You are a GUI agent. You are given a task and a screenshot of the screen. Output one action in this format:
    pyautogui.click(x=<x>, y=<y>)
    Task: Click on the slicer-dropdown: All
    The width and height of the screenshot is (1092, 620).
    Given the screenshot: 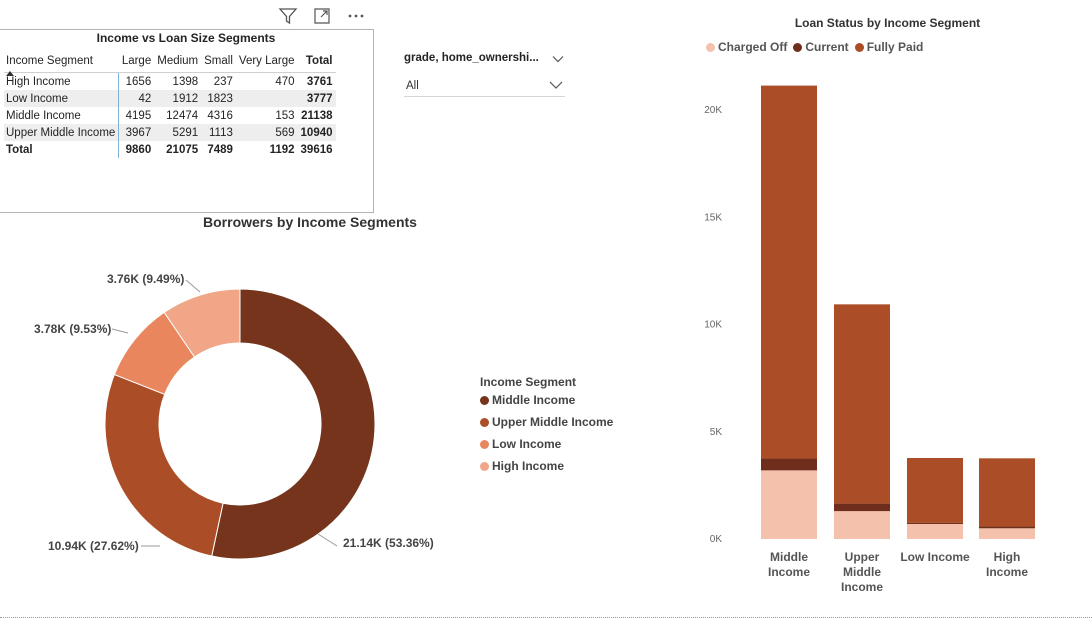 What is the action you would take?
    pyautogui.click(x=484, y=86)
    